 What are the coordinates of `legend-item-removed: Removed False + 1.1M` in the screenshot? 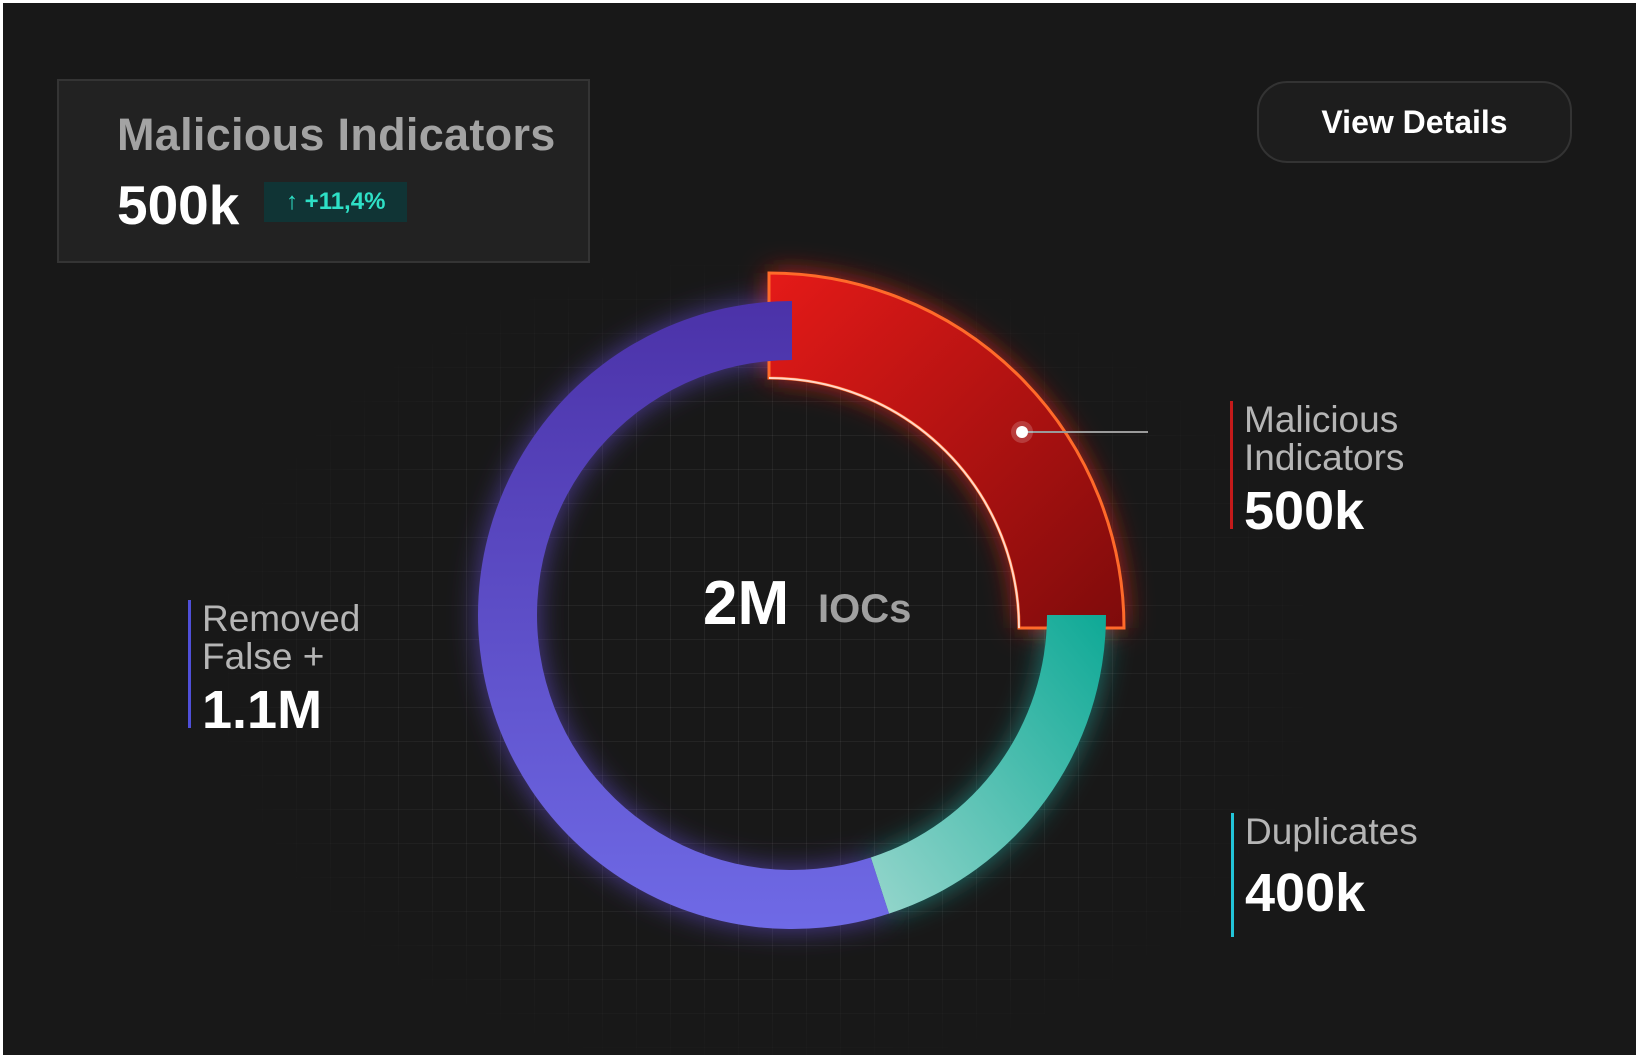 It's located at (310, 669).